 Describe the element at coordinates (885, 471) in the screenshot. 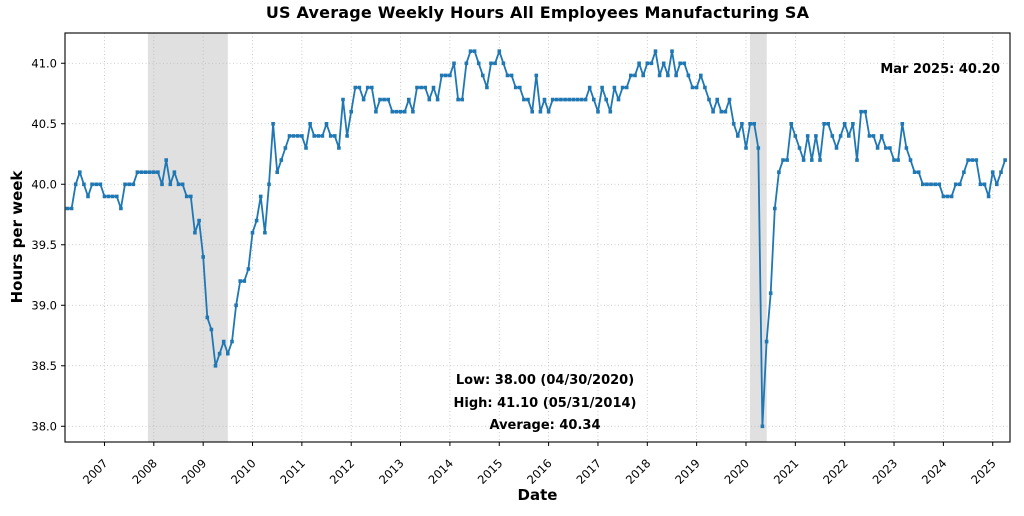

I see `x-tick-label: 2023` at that location.